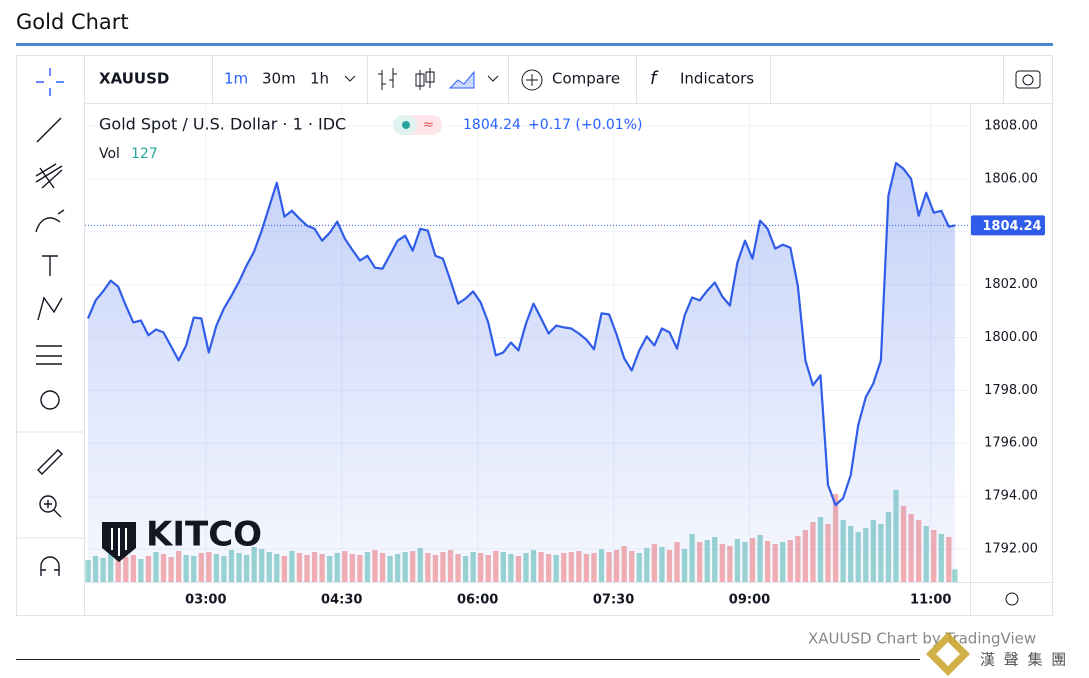 This screenshot has width=1089, height=678. What do you see at coordinates (341, 600) in the screenshot?
I see `x-tick-label: 04:30` at bounding box center [341, 600].